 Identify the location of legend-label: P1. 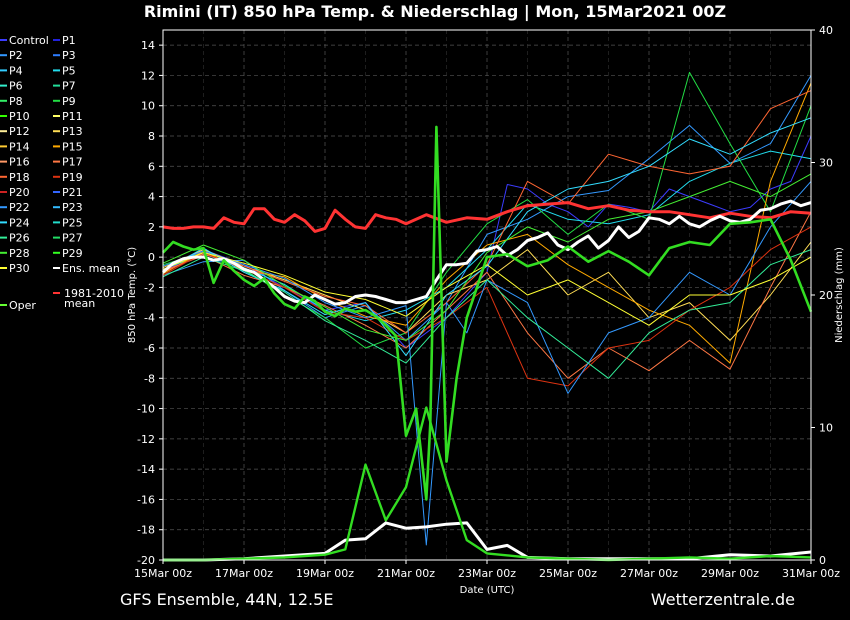
(69, 40).